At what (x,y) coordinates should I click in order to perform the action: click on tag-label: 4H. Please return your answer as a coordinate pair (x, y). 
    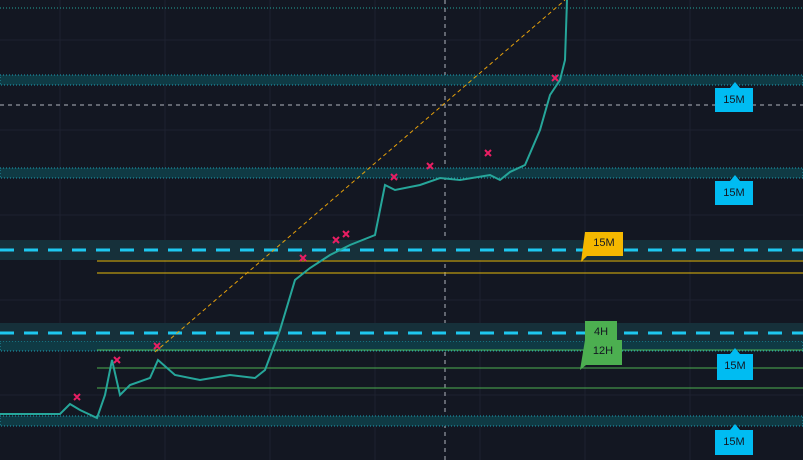
    Looking at the image, I should click on (601, 332).